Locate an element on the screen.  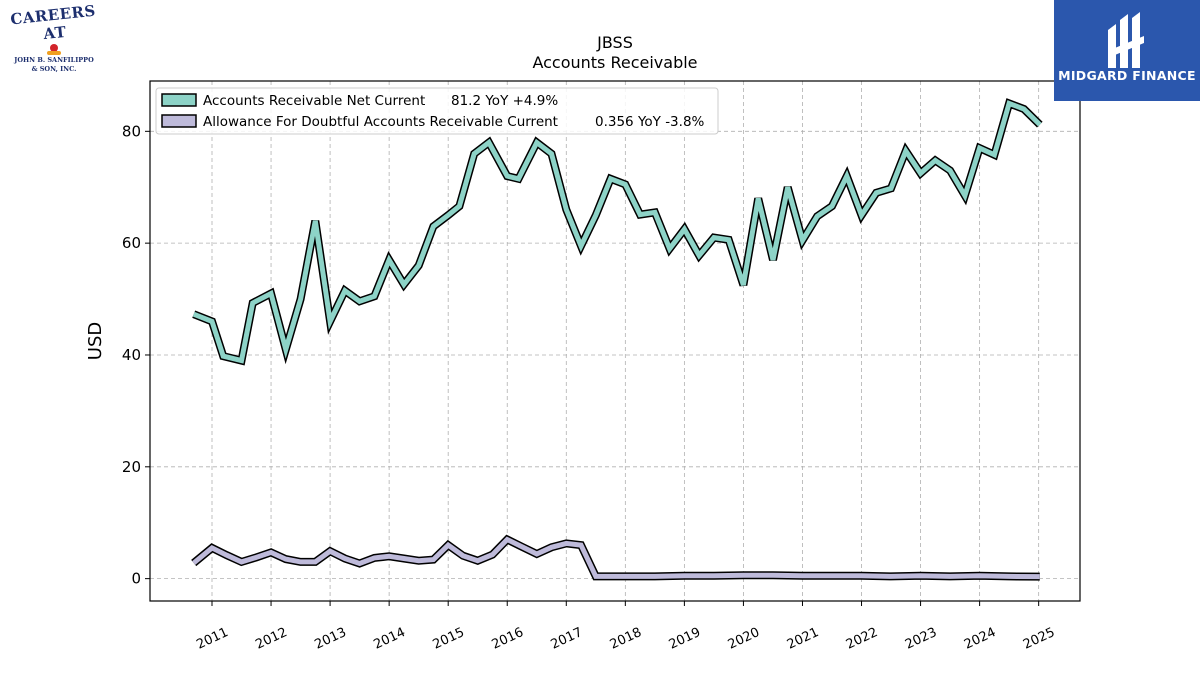
careers-logo-company: JOHN B. SANFILIPPO is located at coordinates (54, 60).